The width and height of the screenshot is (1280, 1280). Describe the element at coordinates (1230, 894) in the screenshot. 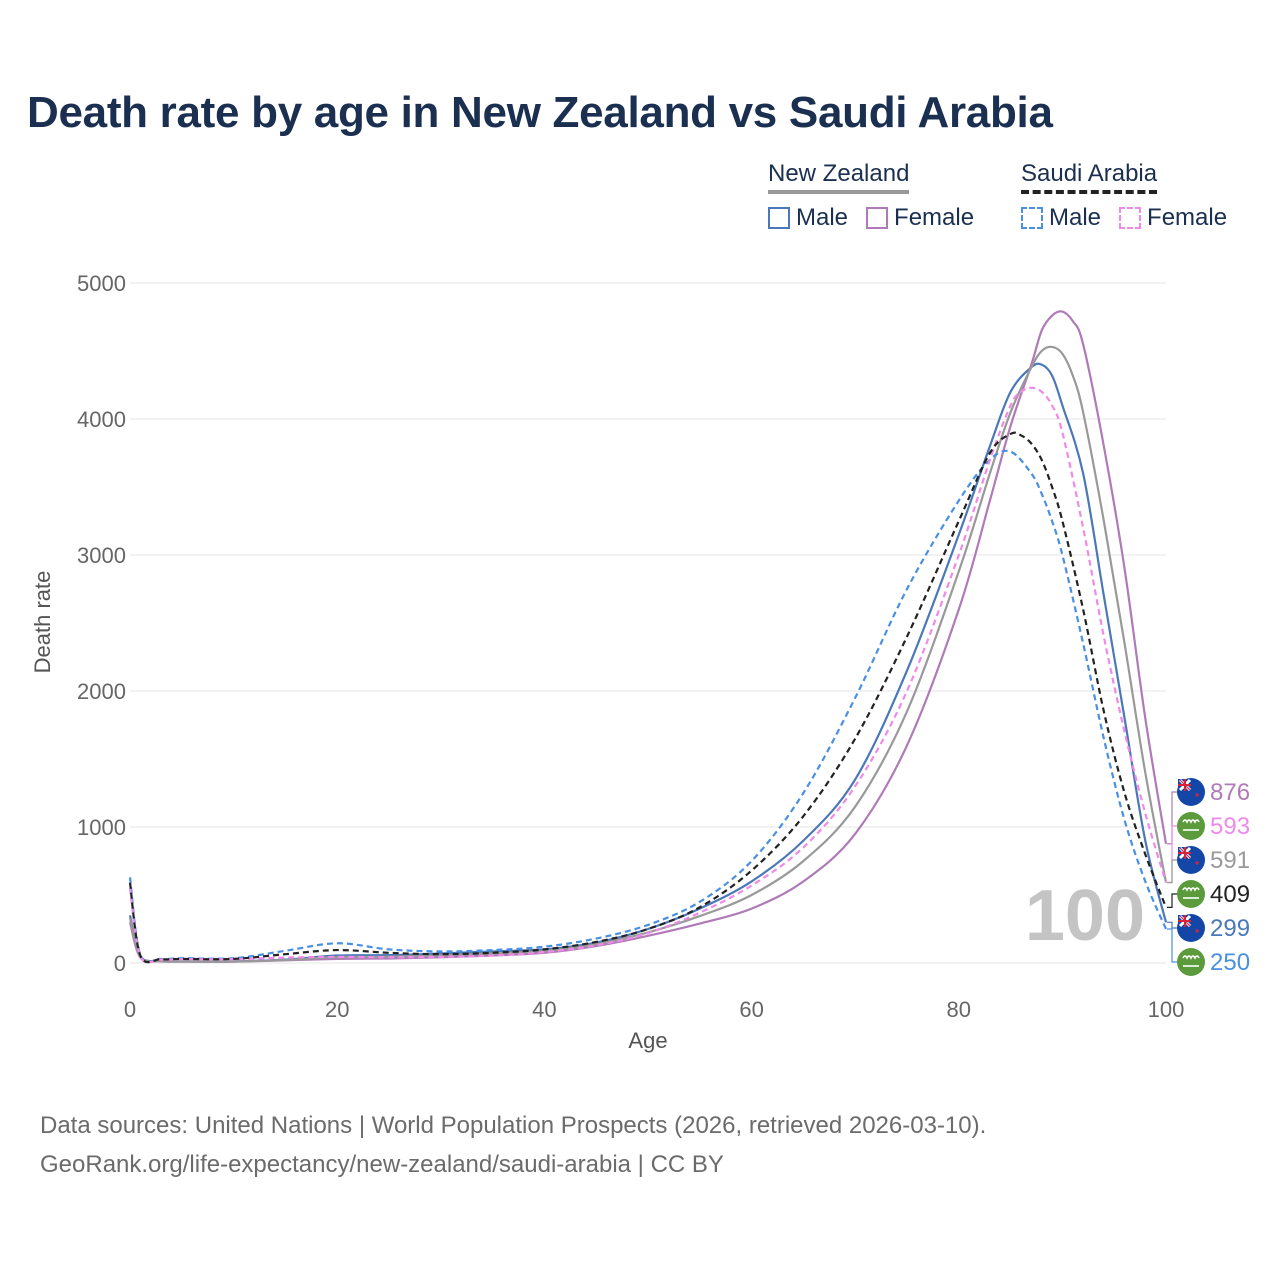

I see `end-value-label: 409` at that location.